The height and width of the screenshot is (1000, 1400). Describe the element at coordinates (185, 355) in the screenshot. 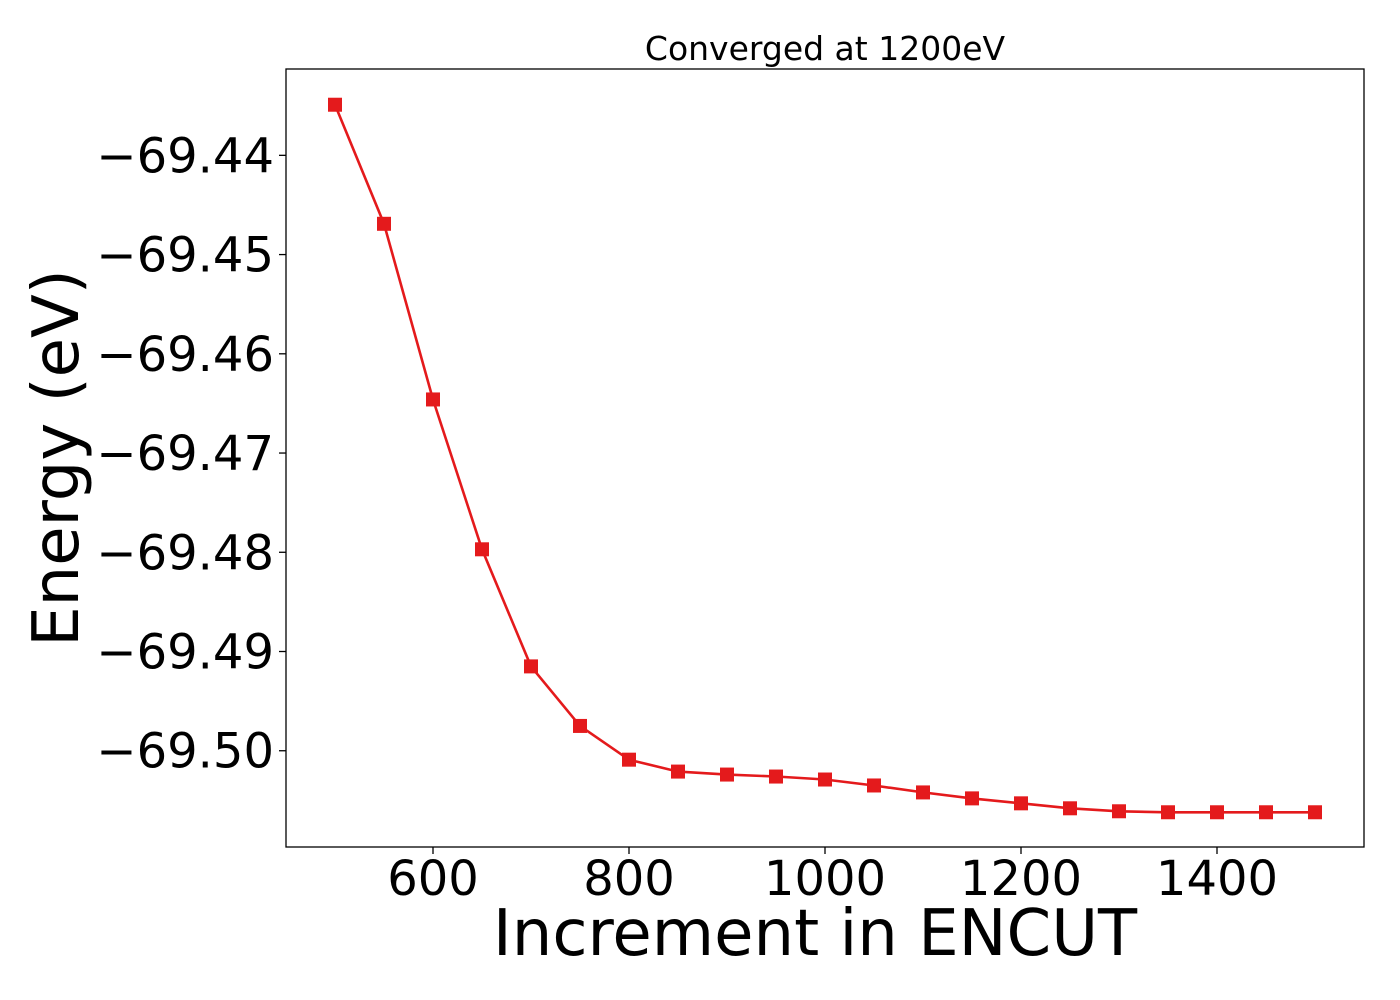

I see `y-tick-label: −69.46` at that location.